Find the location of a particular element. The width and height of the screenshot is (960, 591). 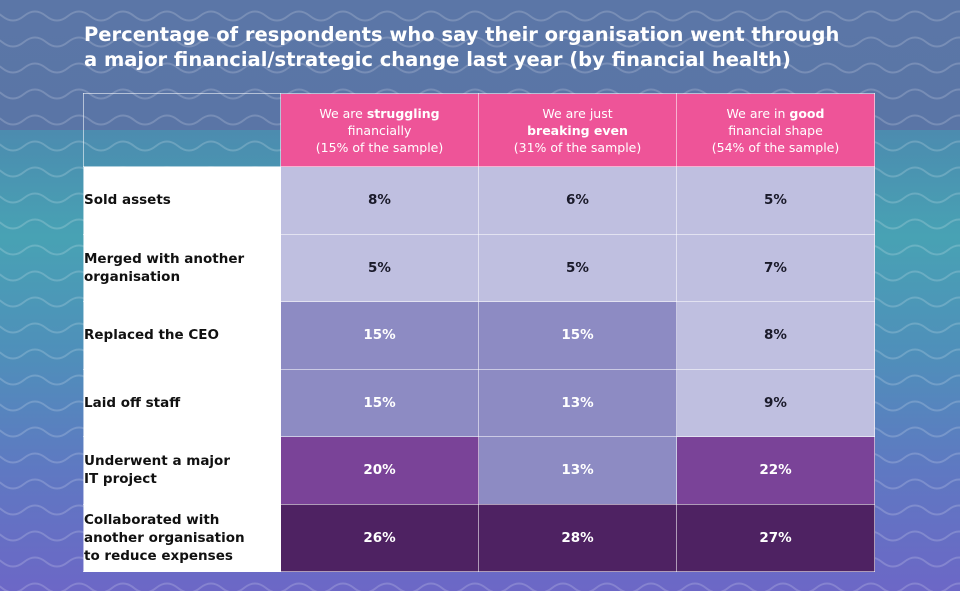

table-row: Underwent a major IT project 20% 13% 22% is located at coordinates (479, 470).